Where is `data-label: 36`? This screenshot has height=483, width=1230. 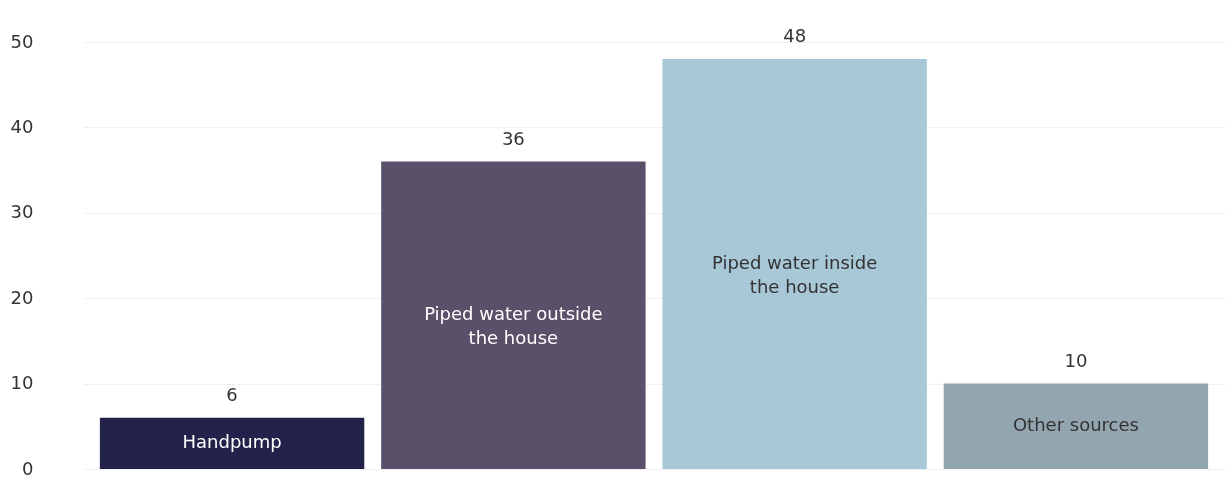
data-label: 36 is located at coordinates (513, 138).